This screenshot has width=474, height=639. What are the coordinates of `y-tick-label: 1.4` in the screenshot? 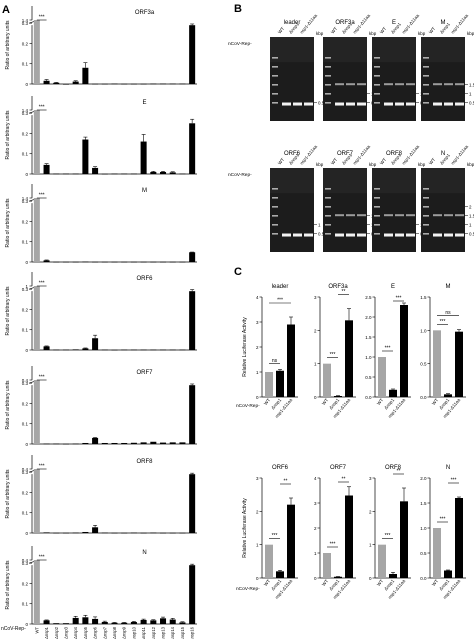 It's located at (25, 198).